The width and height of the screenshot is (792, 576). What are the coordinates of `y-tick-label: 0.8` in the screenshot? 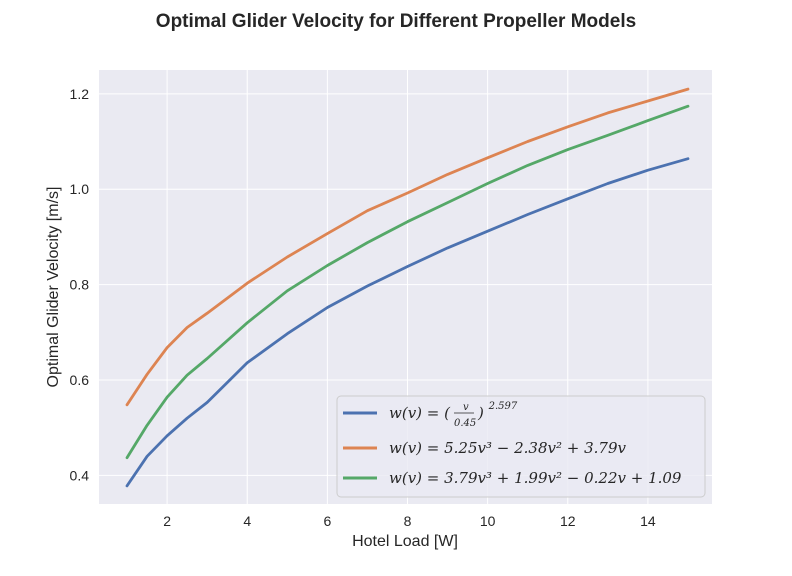 It's located at (80, 285).